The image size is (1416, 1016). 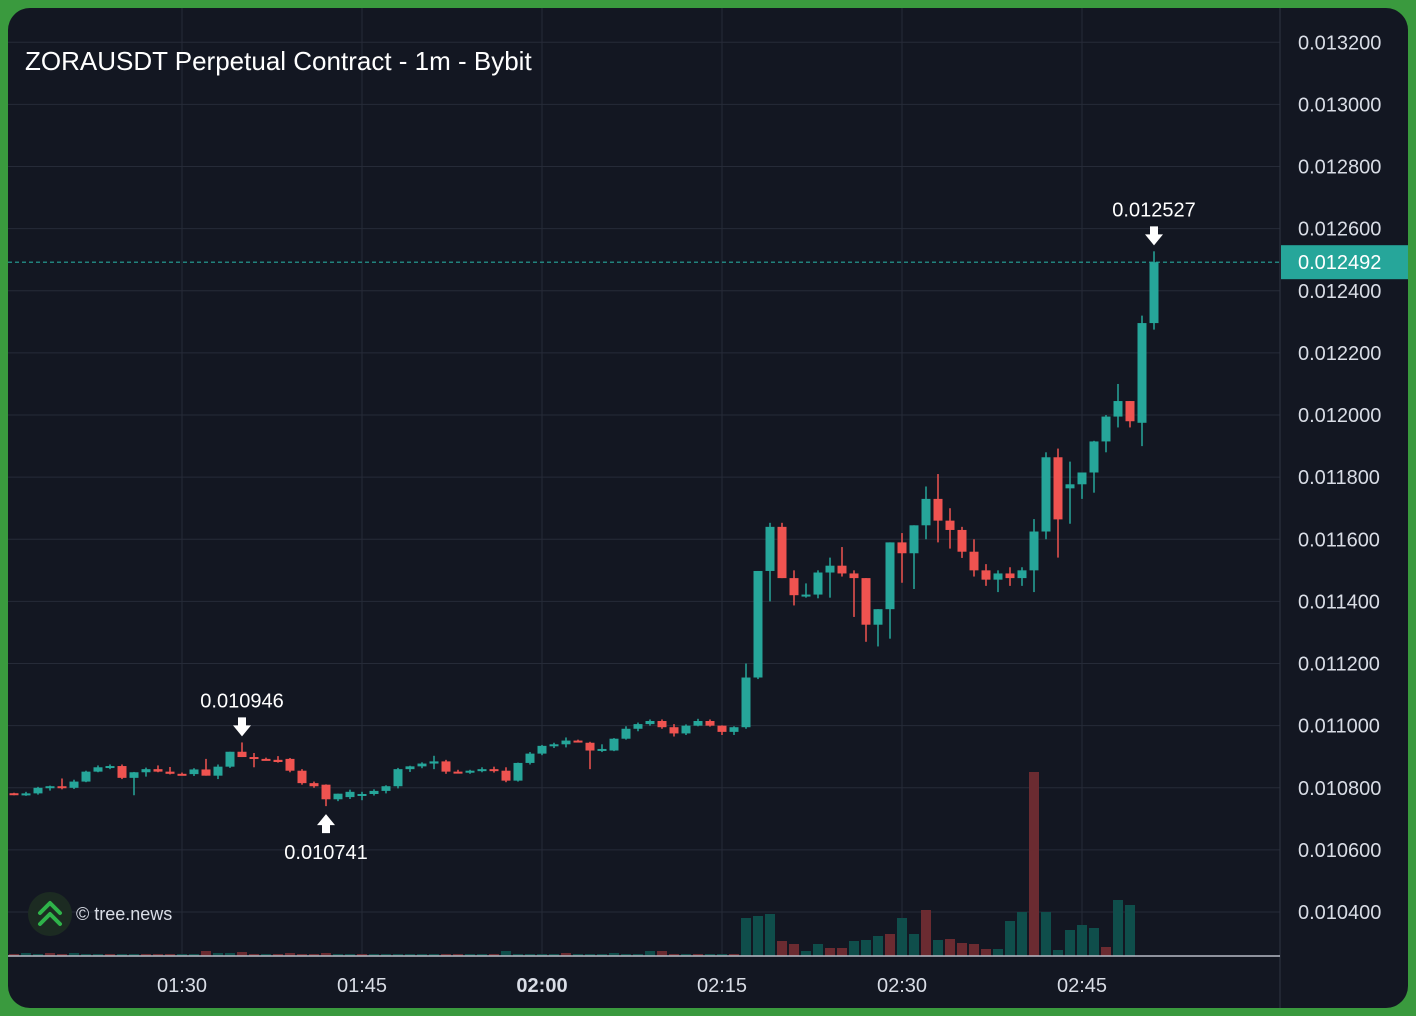 I want to click on tree-news-chevrons-icon, so click(x=50, y=914).